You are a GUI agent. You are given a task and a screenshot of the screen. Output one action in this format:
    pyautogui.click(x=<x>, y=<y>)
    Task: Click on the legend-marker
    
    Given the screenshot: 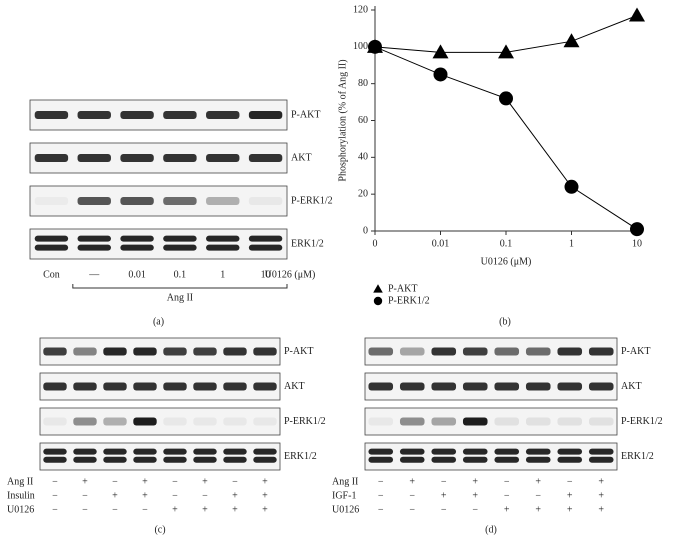 What is the action you would take?
    pyautogui.click(x=378, y=301)
    